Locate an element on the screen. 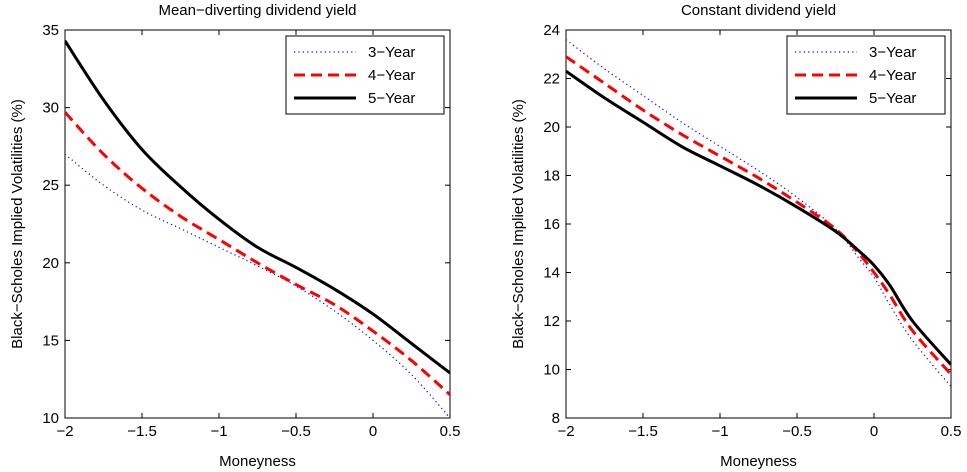  y-tick-label: 25 is located at coordinates (50, 185).